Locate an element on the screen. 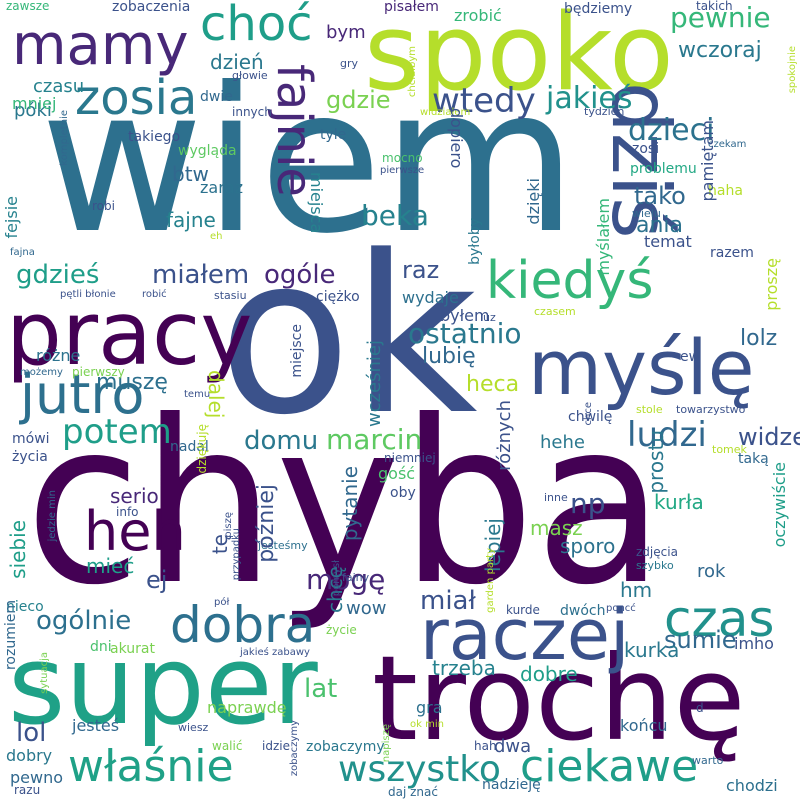  word: kurka is located at coordinates (652, 650).